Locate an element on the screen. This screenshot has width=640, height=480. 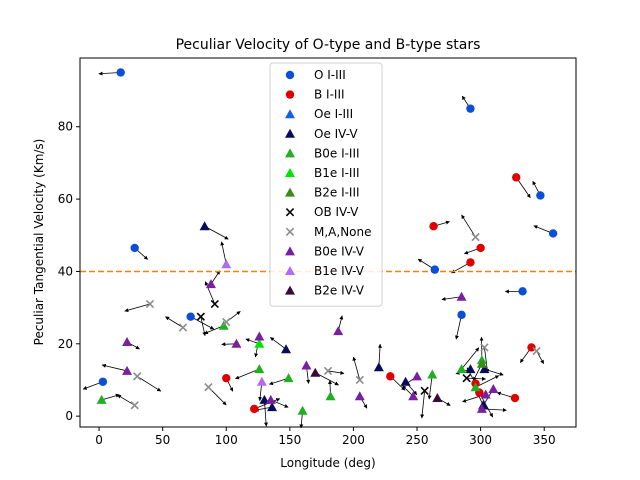
y-tick-label: 40 is located at coordinates (65, 271).